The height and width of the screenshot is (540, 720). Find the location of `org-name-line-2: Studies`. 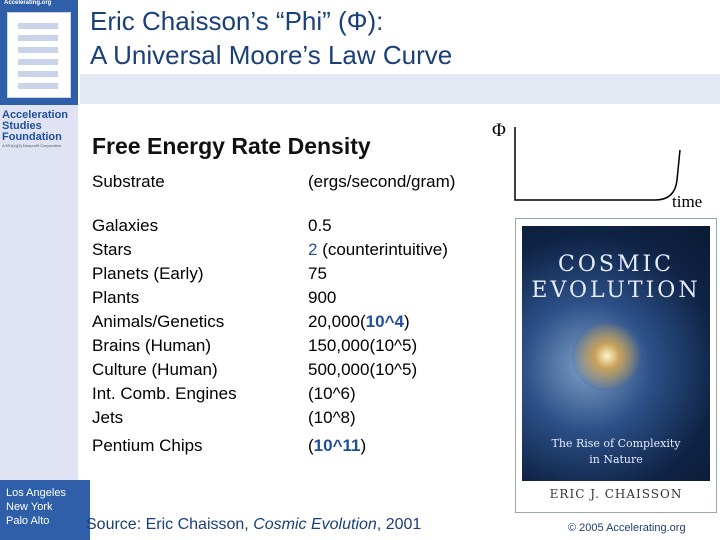

org-name-line-2: Studies is located at coordinates (22, 126).